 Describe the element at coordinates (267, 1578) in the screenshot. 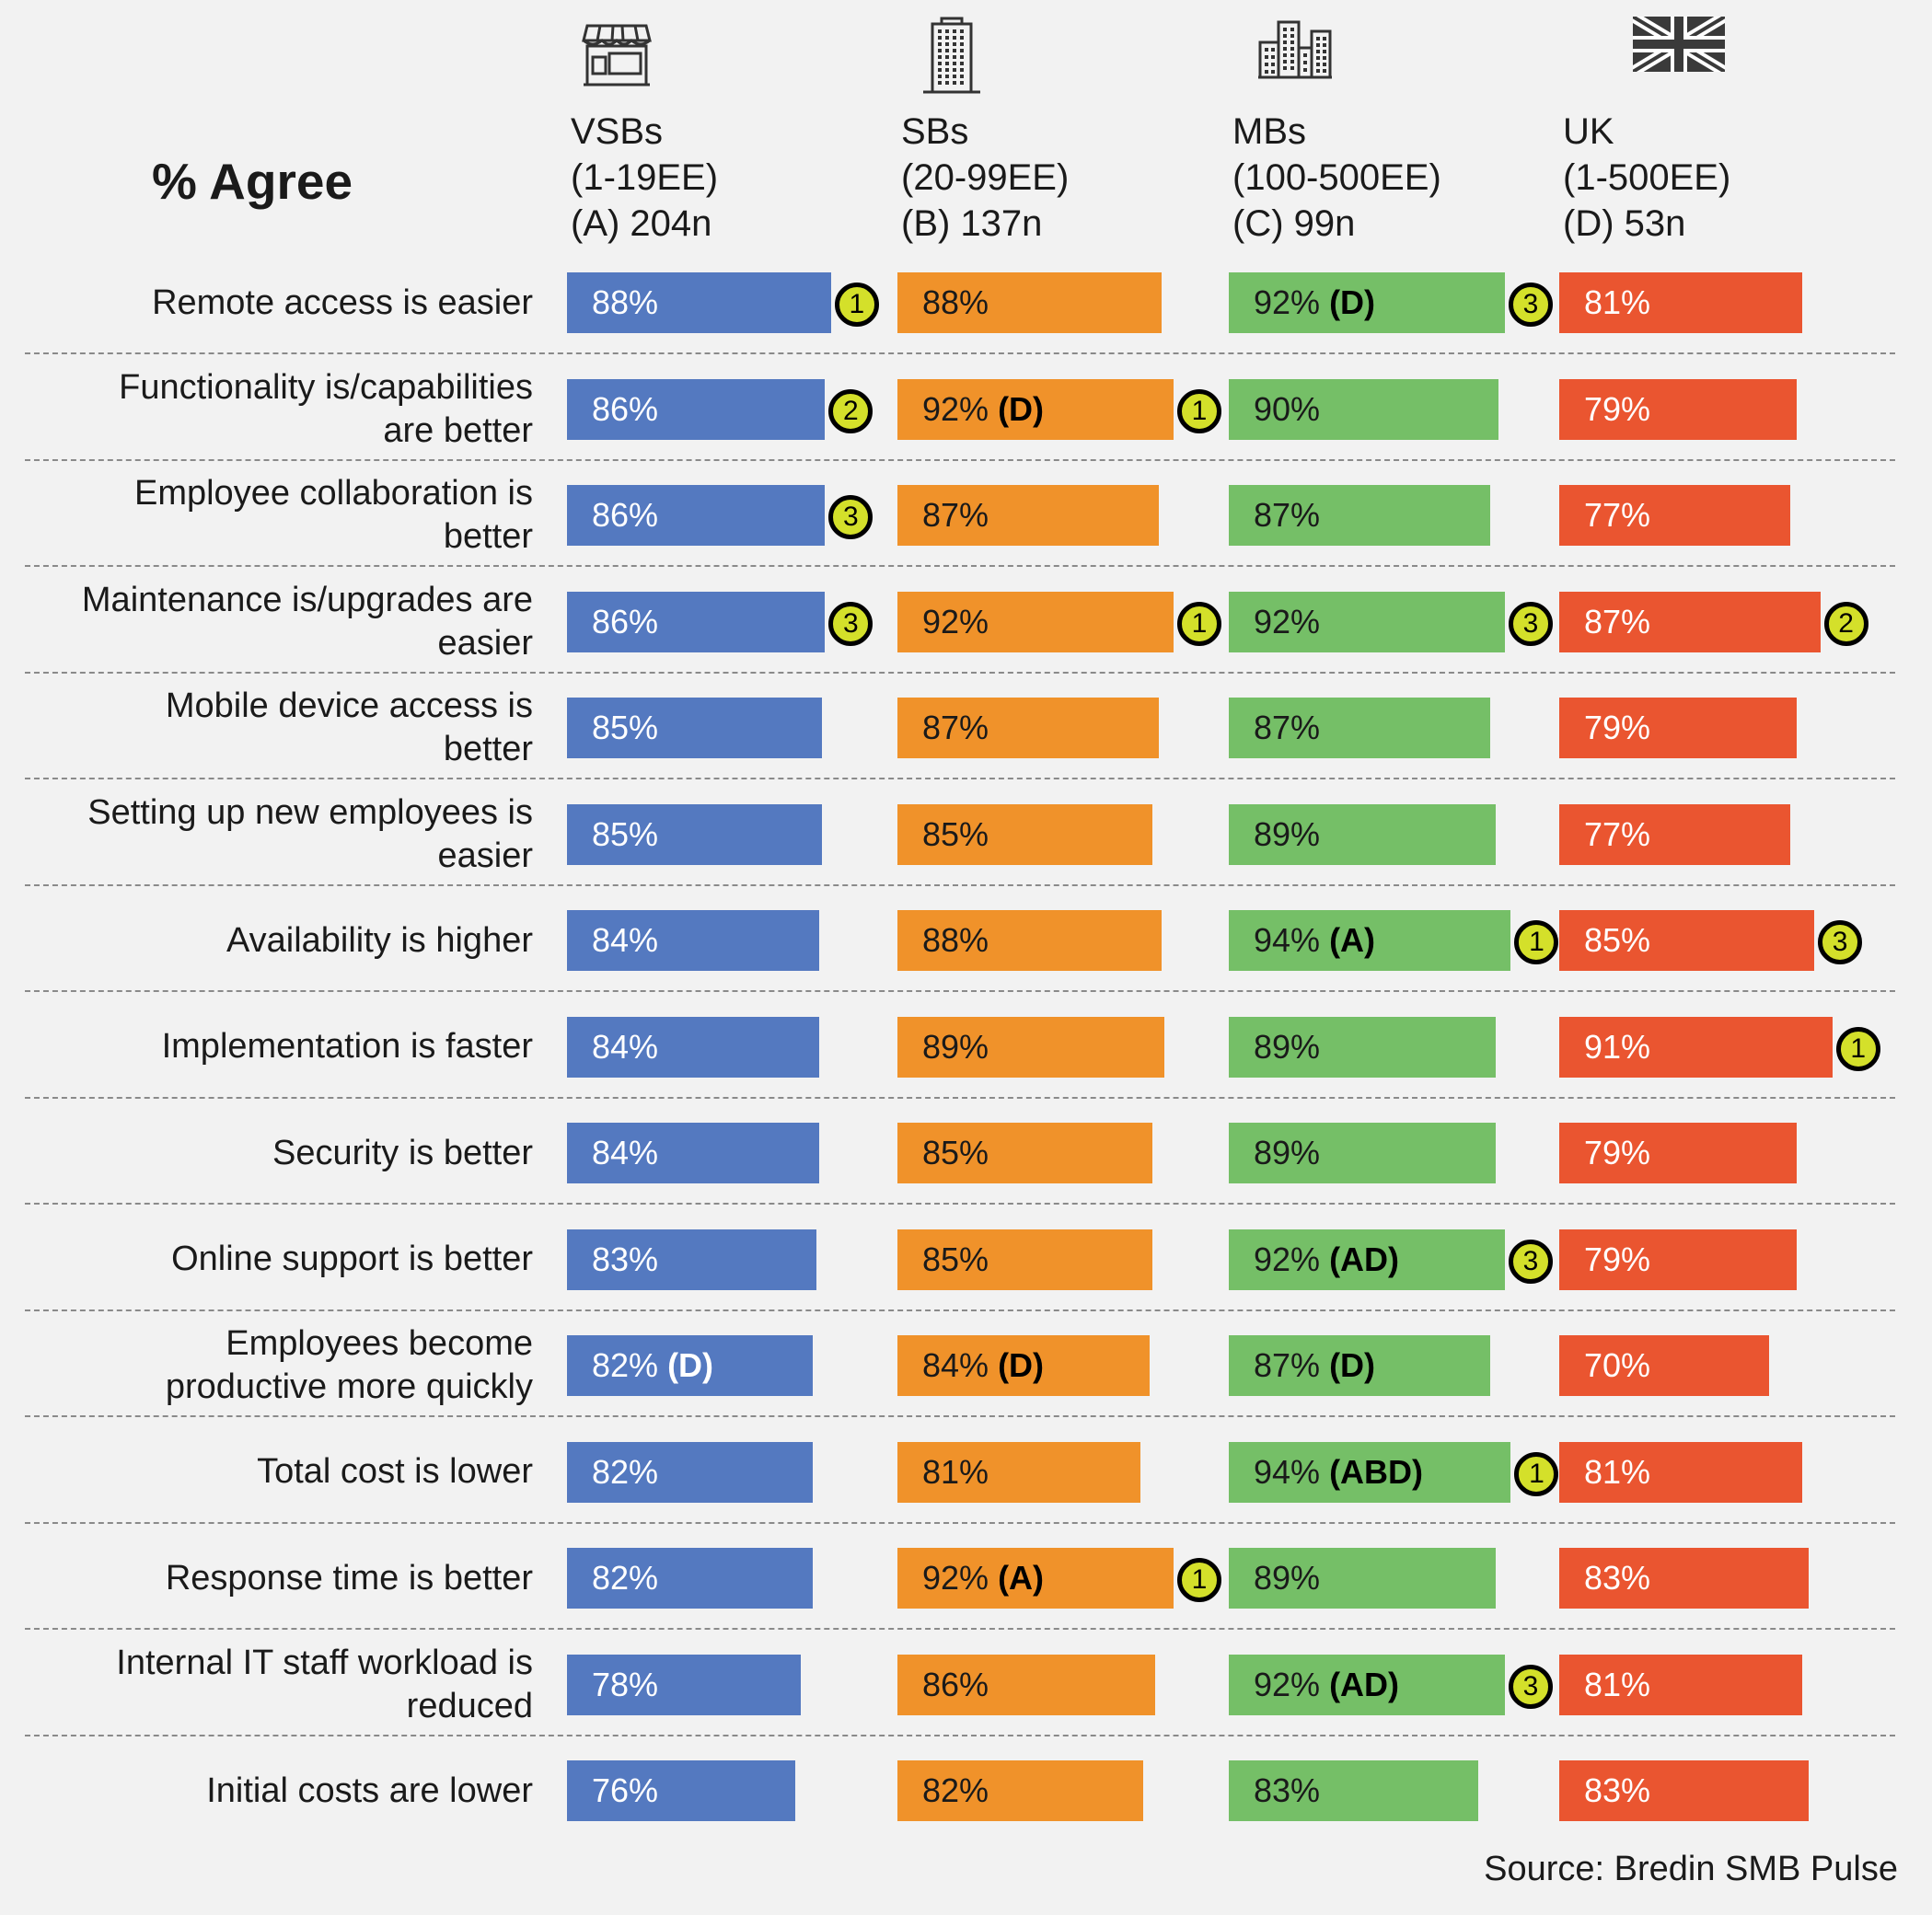

I see `row-label: Response time is better` at that location.